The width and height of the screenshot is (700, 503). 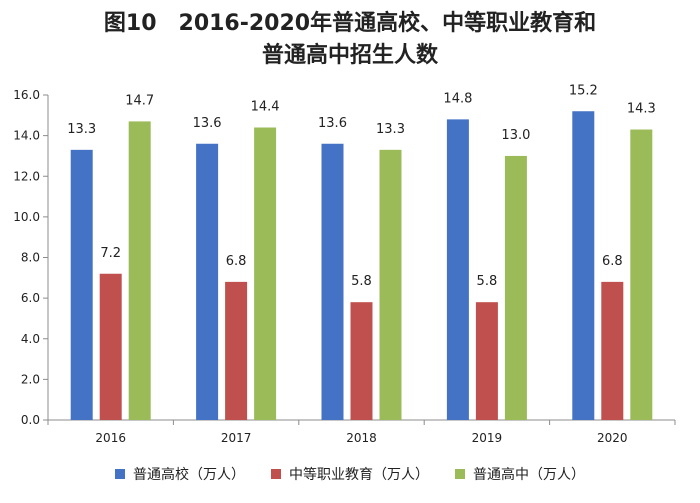 I want to click on legend-item-high-school: 普通高中（万人）, so click(x=520, y=474).